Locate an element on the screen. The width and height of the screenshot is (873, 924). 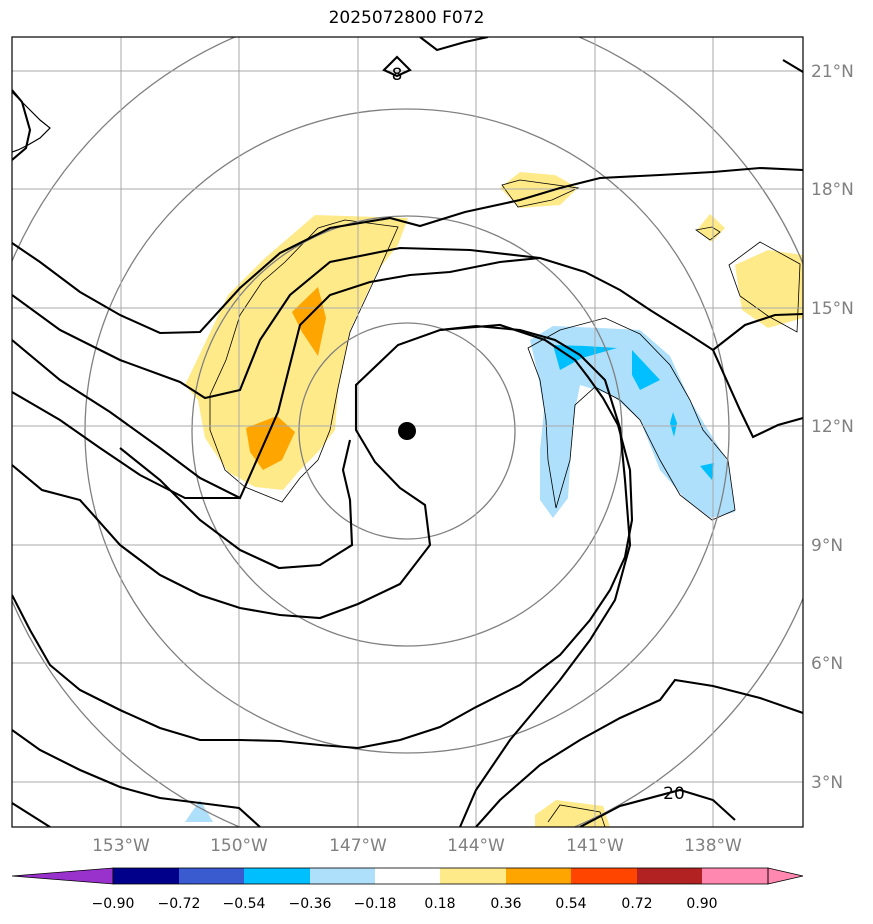
lon-label: 138°W is located at coordinates (713, 846).